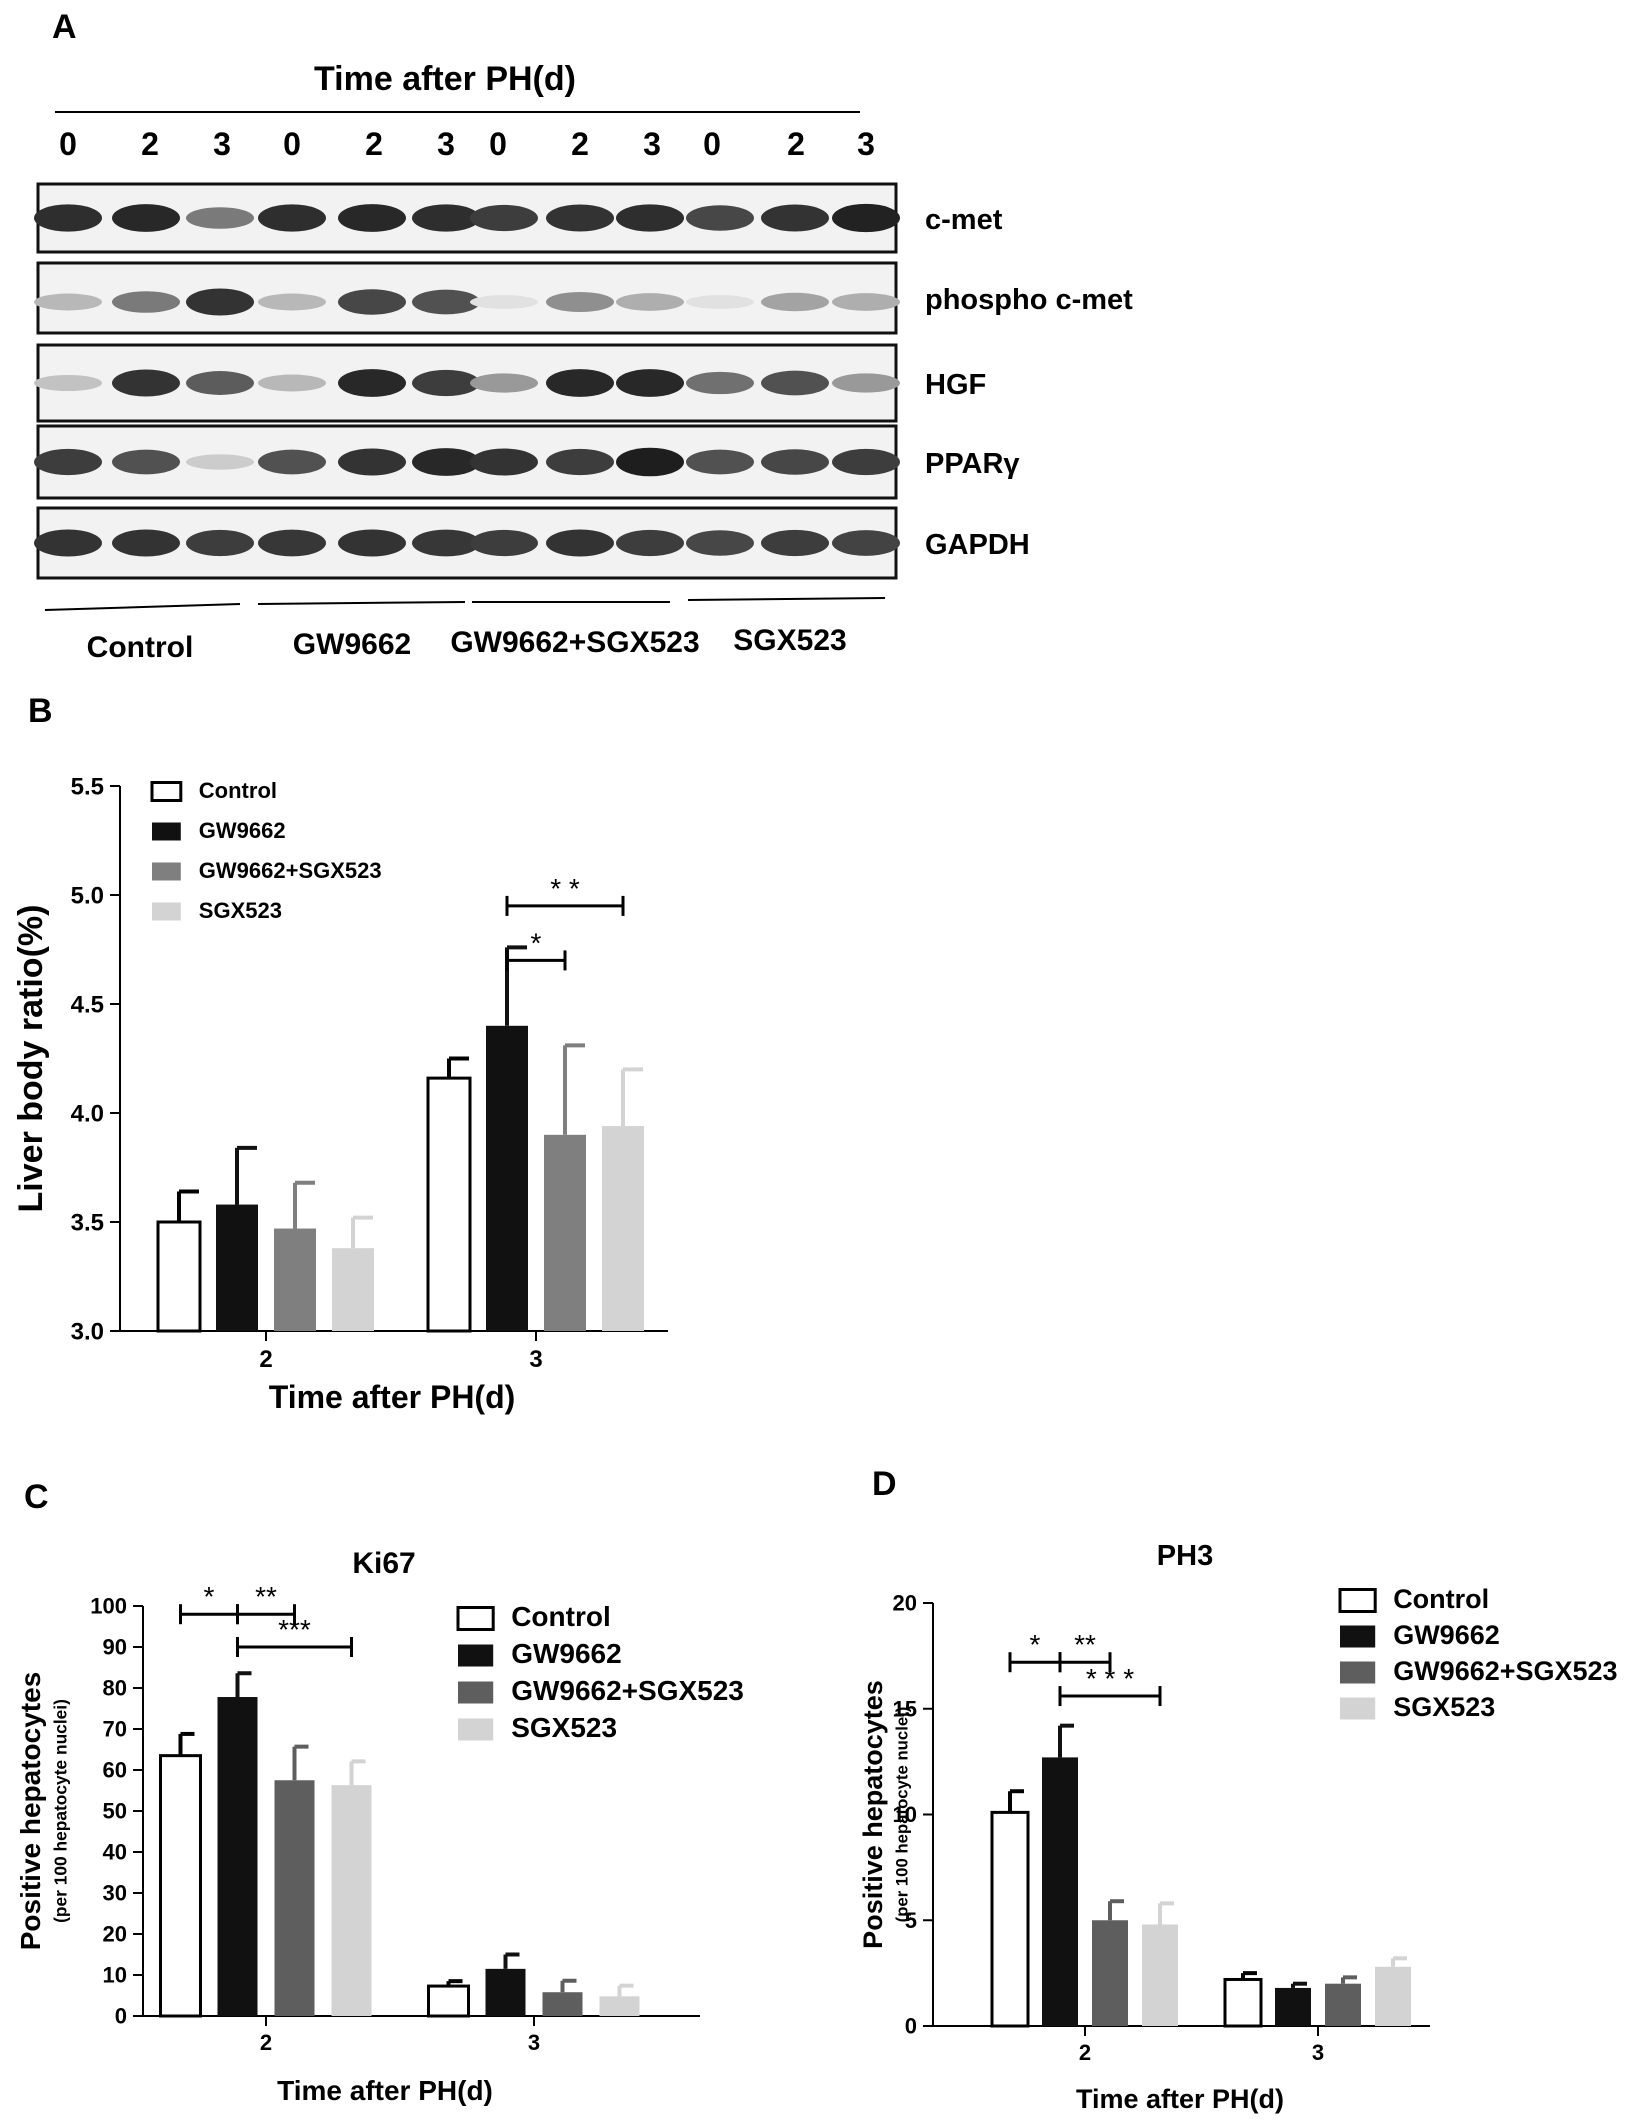 The height and width of the screenshot is (2120, 1650). Describe the element at coordinates (583, 381) in the screenshot. I see `blot-strips: c-met phospho c-met HGF PPARγ GAPDH` at that location.